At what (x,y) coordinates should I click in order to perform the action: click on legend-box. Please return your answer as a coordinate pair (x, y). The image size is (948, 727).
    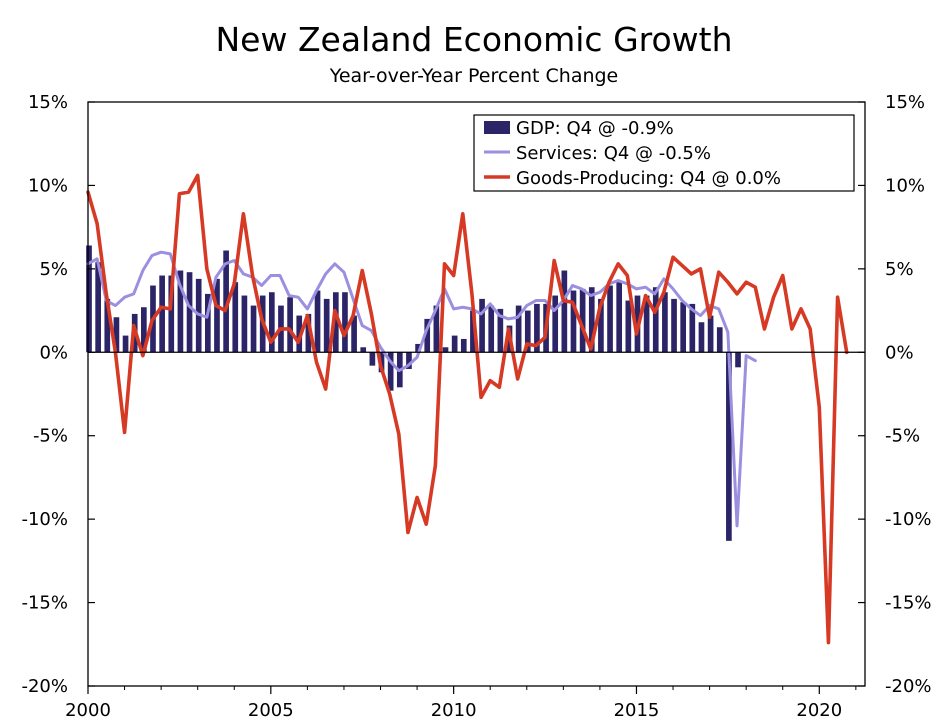
    Looking at the image, I should click on (664, 153).